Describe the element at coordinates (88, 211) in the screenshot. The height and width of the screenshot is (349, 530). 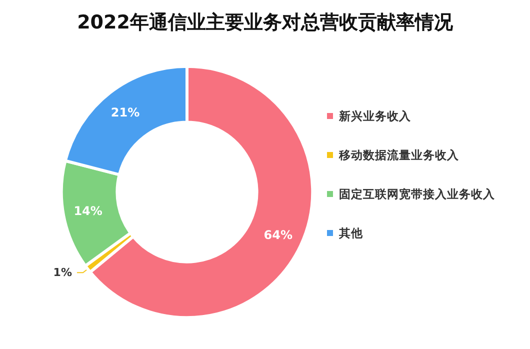
I see `data-label: 14%` at that location.